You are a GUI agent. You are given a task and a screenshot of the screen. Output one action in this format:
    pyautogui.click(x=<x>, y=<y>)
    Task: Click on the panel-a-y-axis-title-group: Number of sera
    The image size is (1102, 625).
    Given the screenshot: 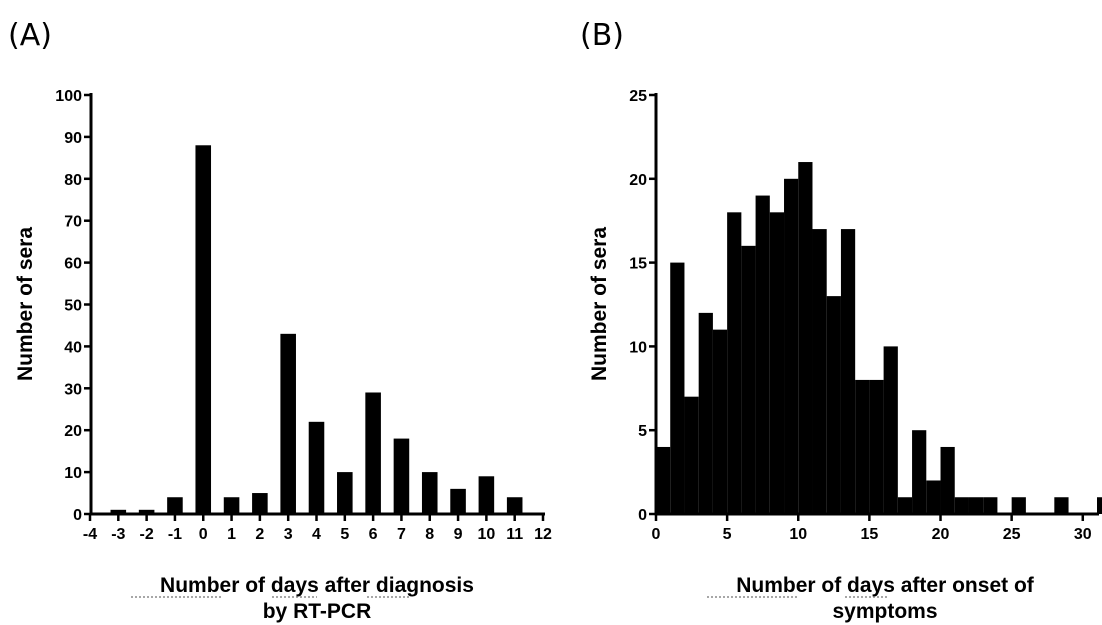 What is the action you would take?
    pyautogui.click(x=25, y=304)
    